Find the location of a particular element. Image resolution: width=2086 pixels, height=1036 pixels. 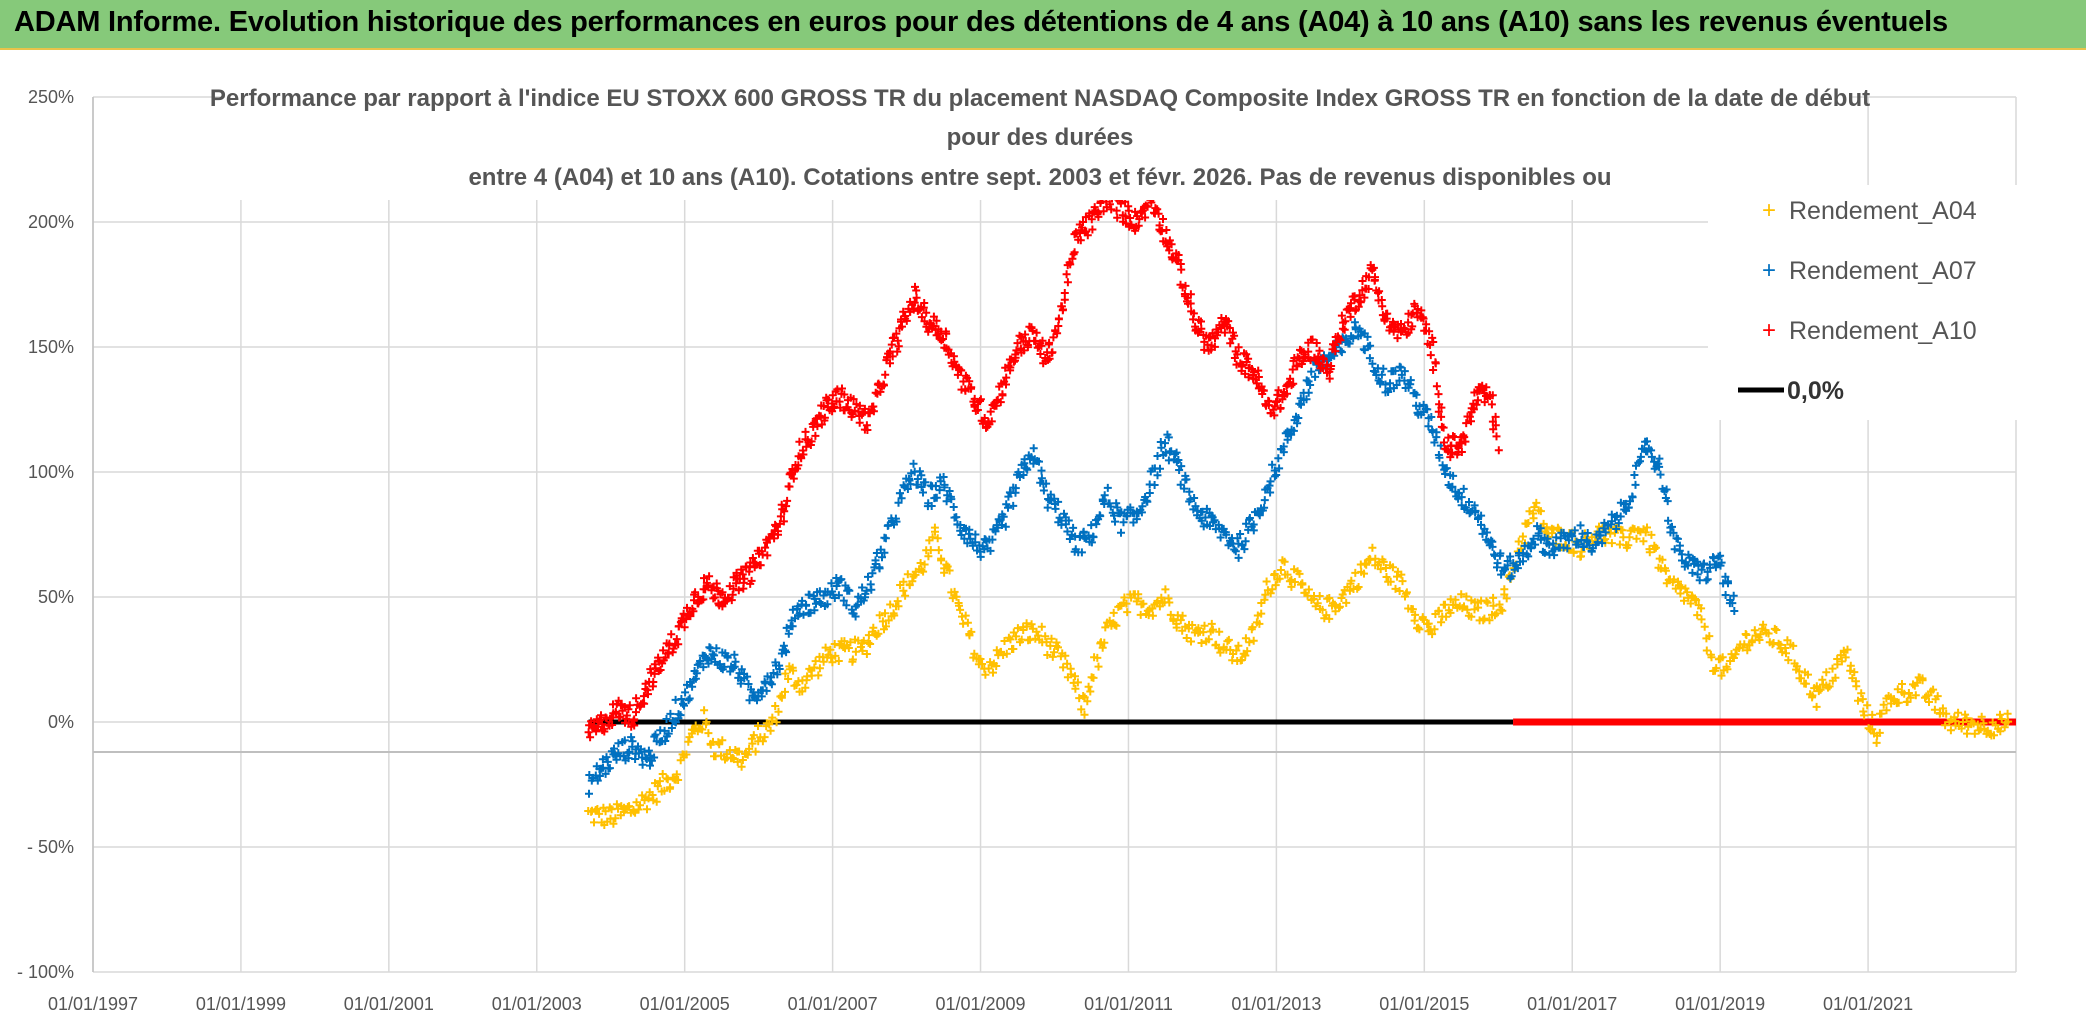

chart-title-background is located at coordinates (1037, 136).